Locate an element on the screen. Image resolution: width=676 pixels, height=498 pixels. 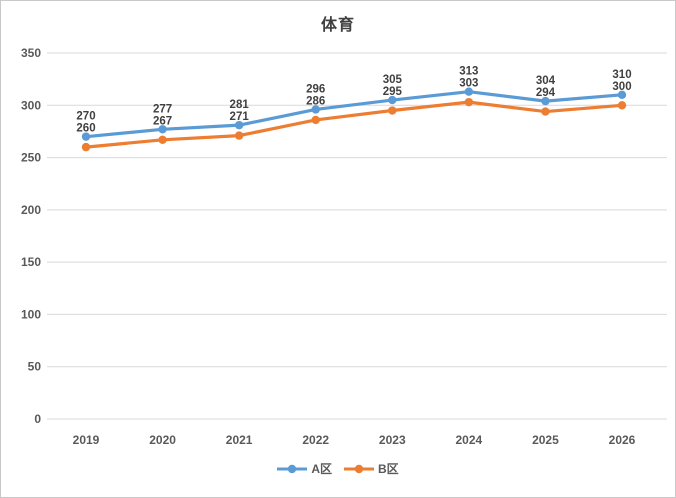
x-axis-tick-label: 2019 is located at coordinates (86, 440).